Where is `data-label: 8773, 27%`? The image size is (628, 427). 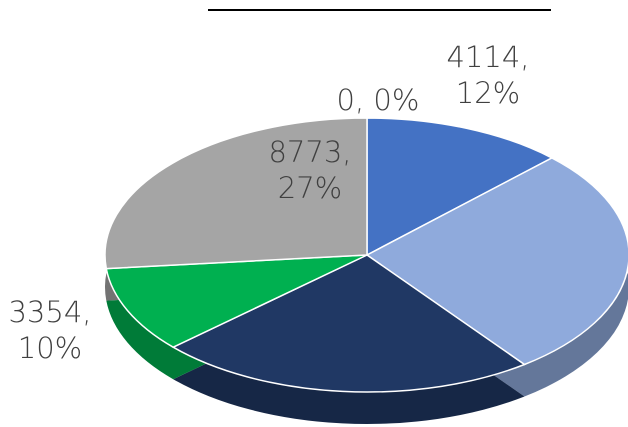
data-label: 8773, 27% is located at coordinates (310, 170).